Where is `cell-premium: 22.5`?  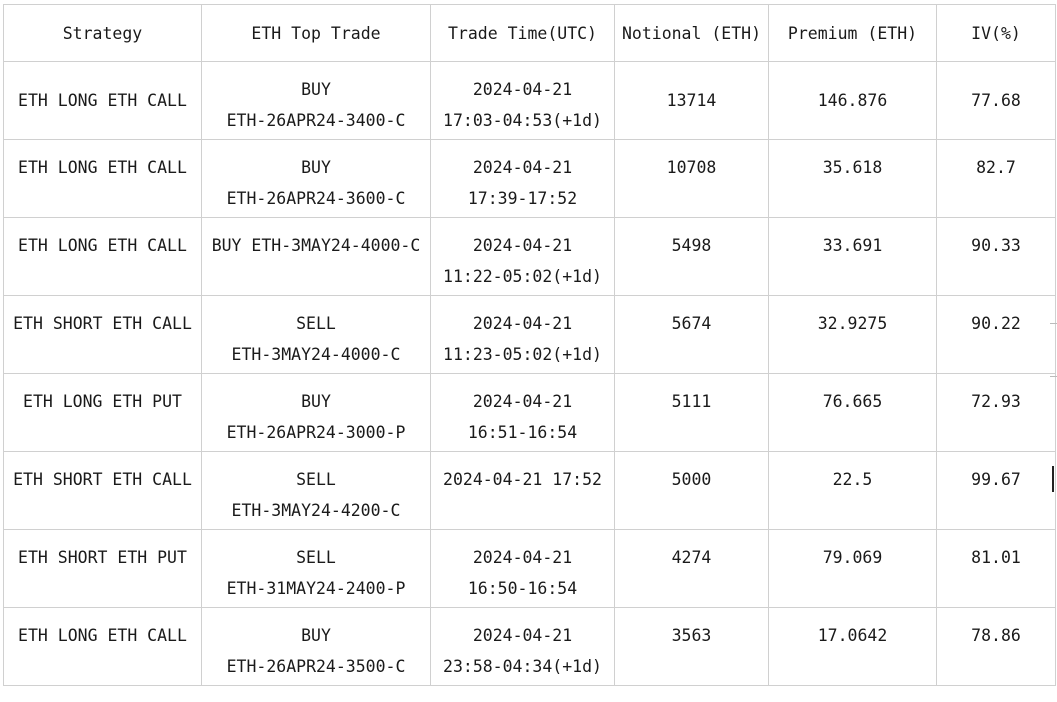 cell-premium: 22.5 is located at coordinates (852, 490).